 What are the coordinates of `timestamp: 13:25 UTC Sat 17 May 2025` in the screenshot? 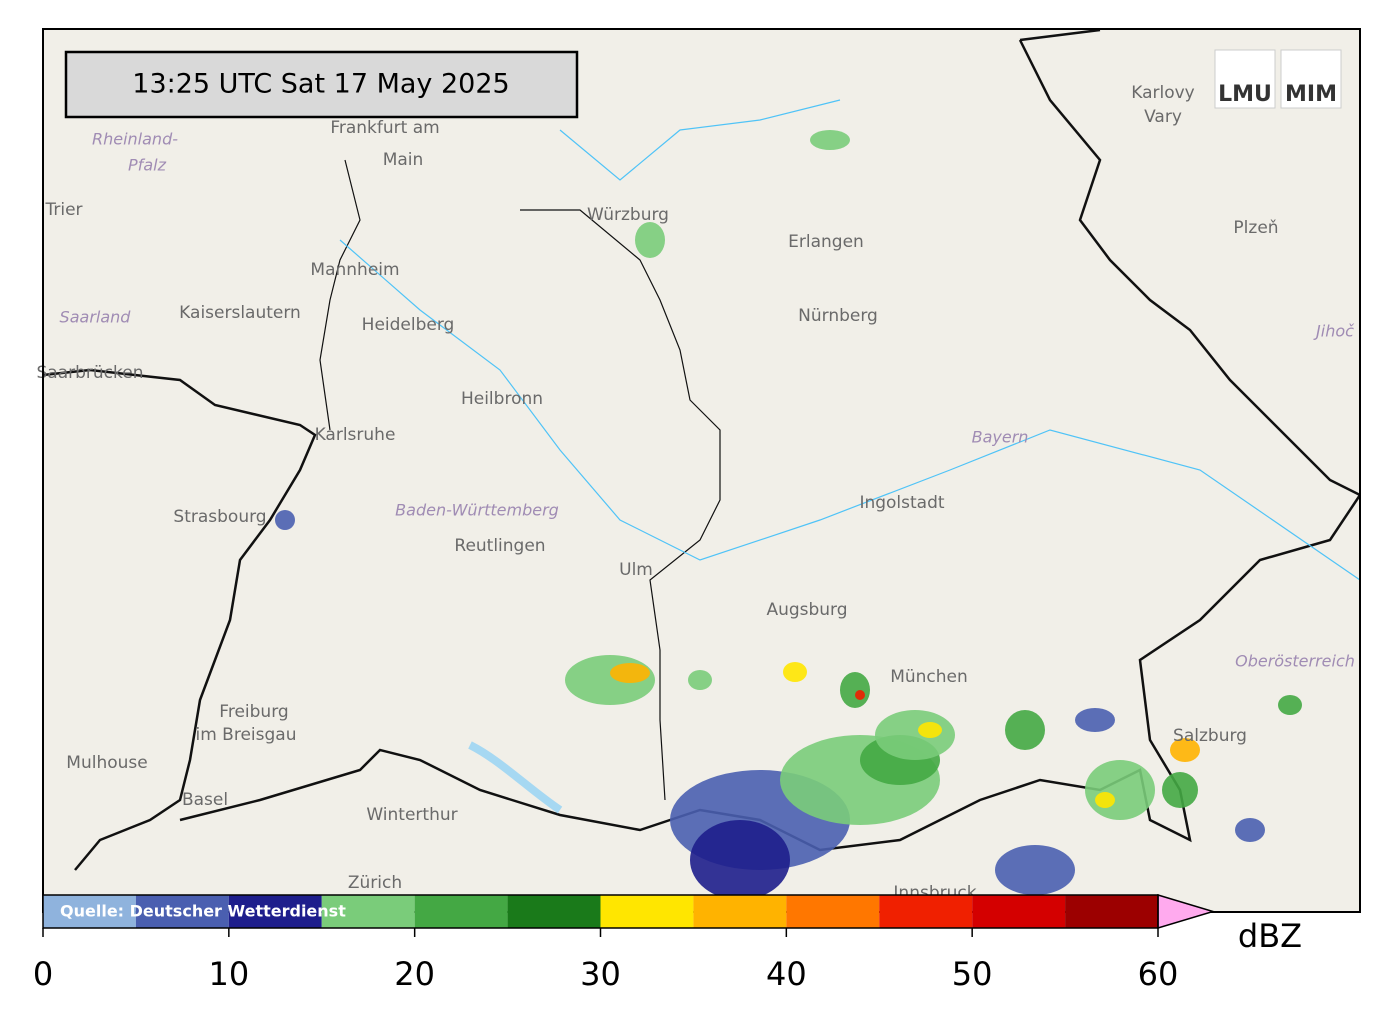 It's located at (320, 84).